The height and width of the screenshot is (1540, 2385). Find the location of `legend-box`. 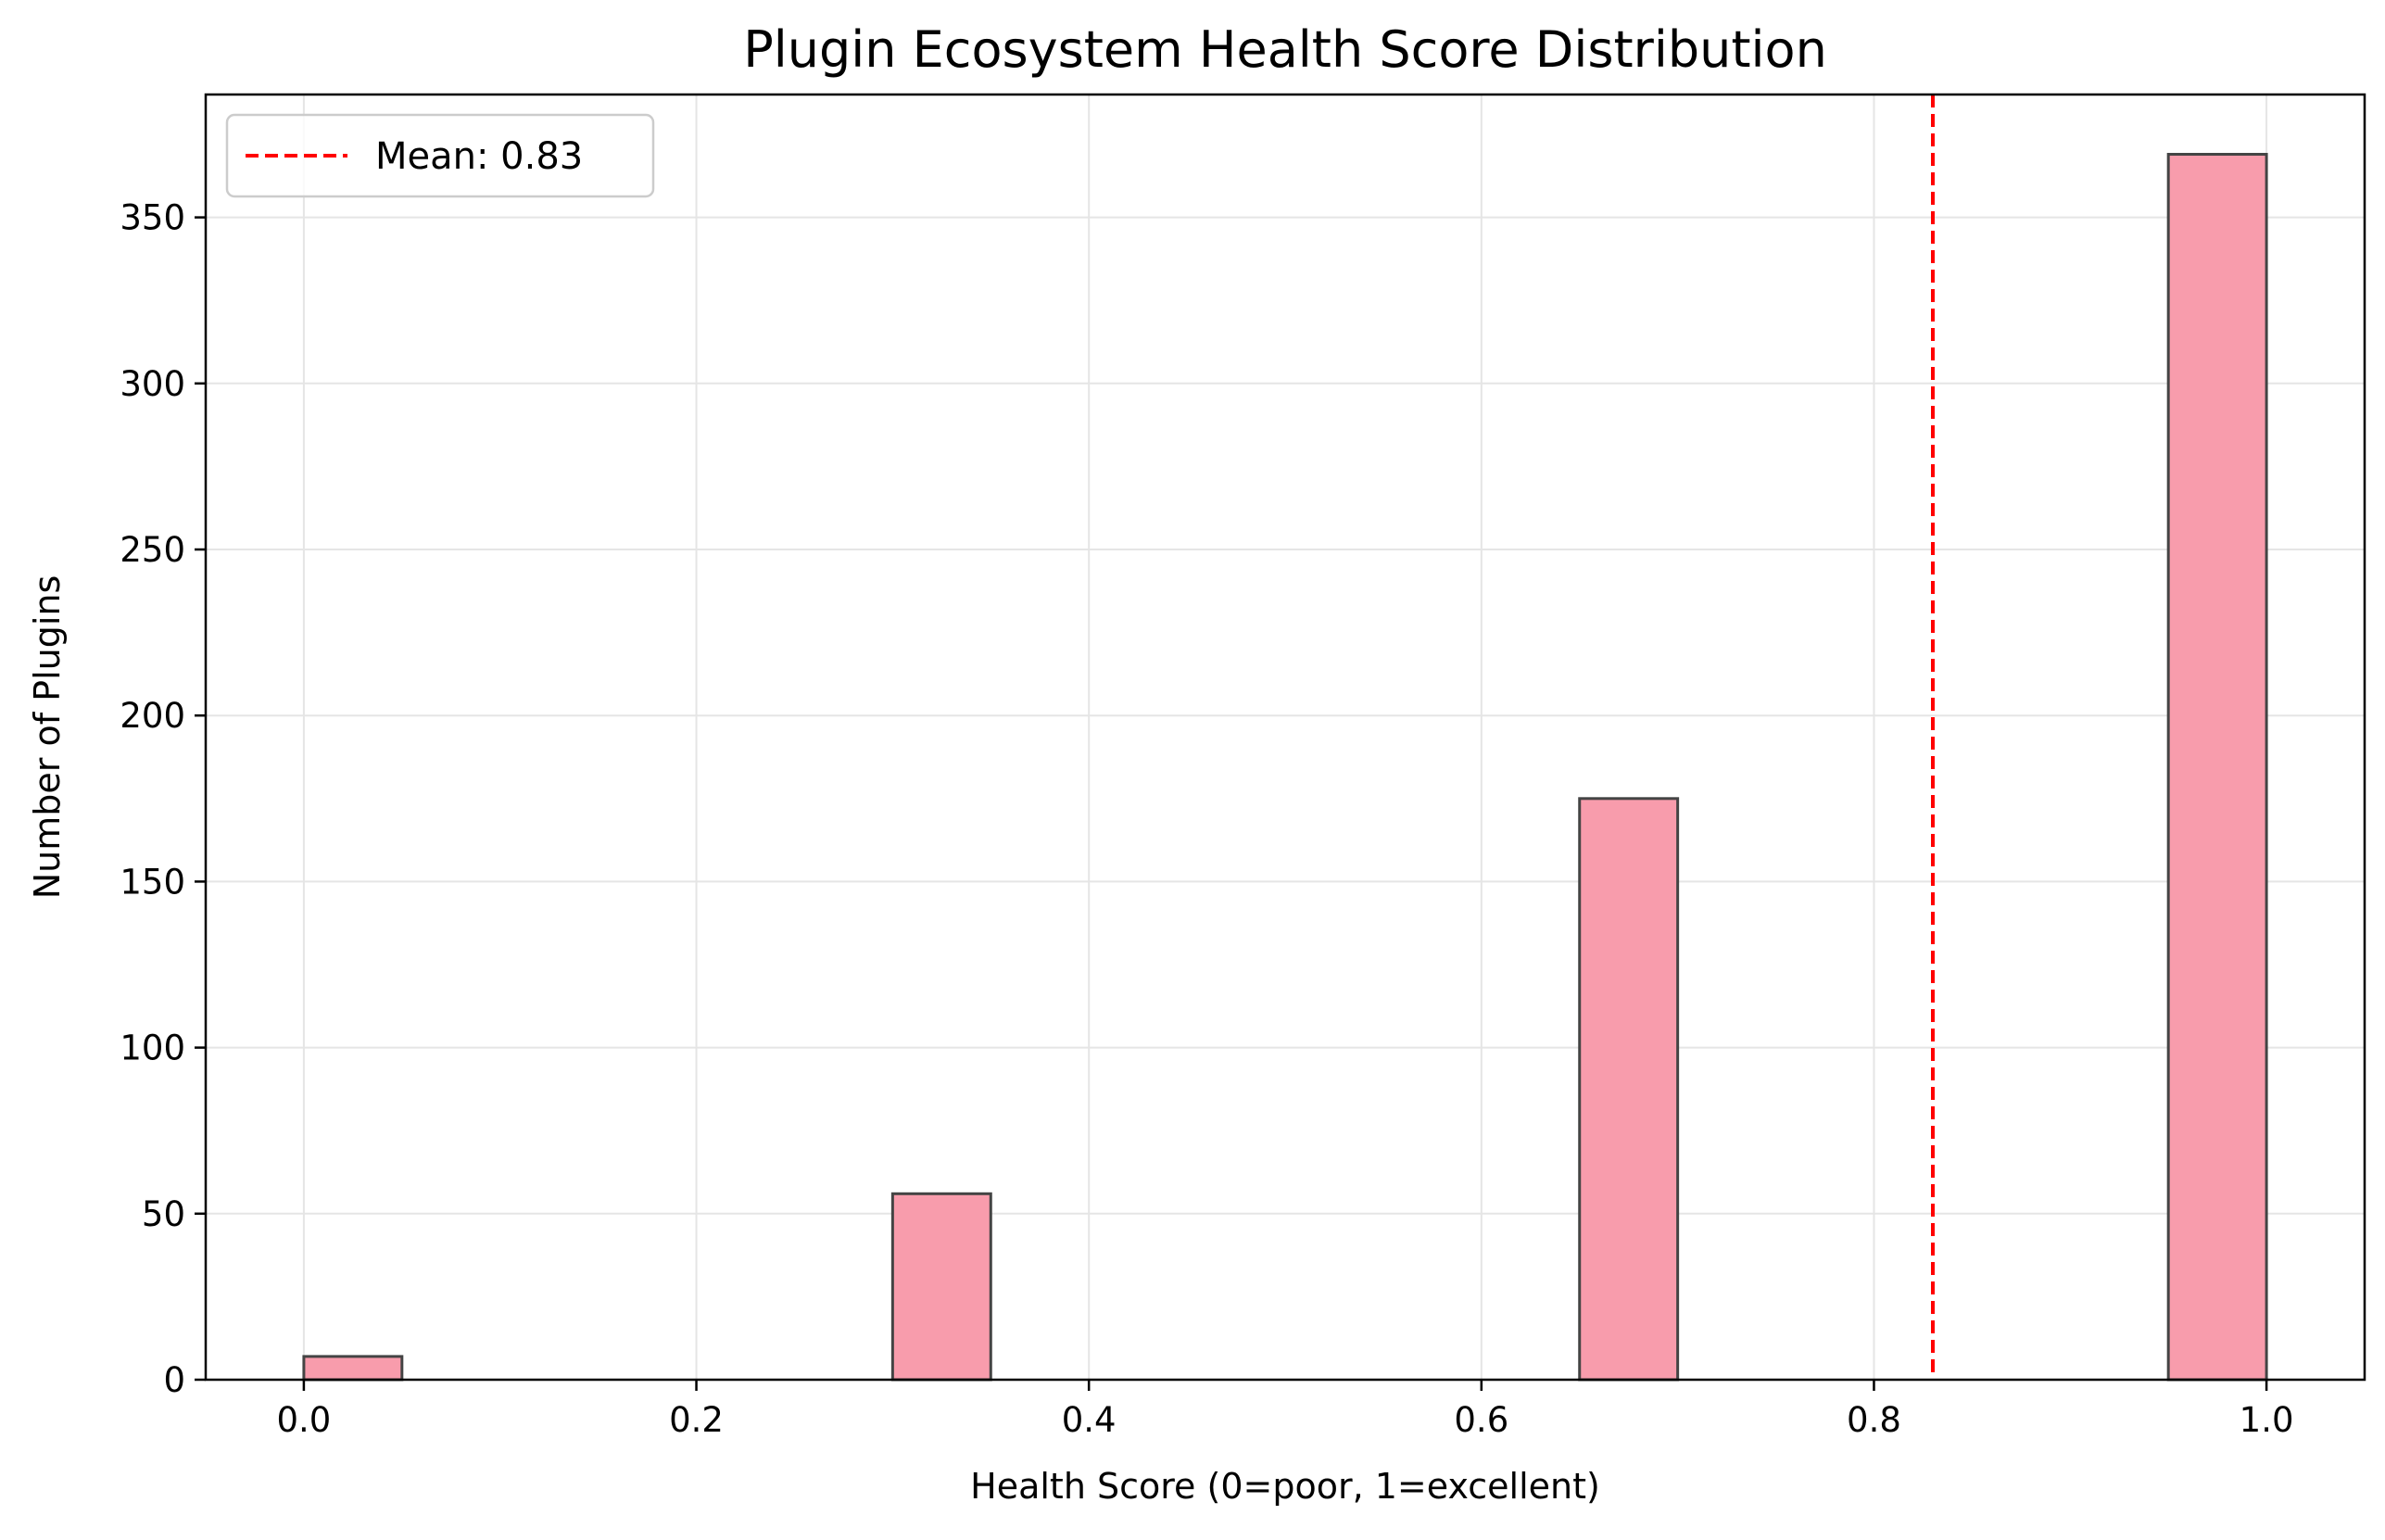

legend-box is located at coordinates (440, 156).